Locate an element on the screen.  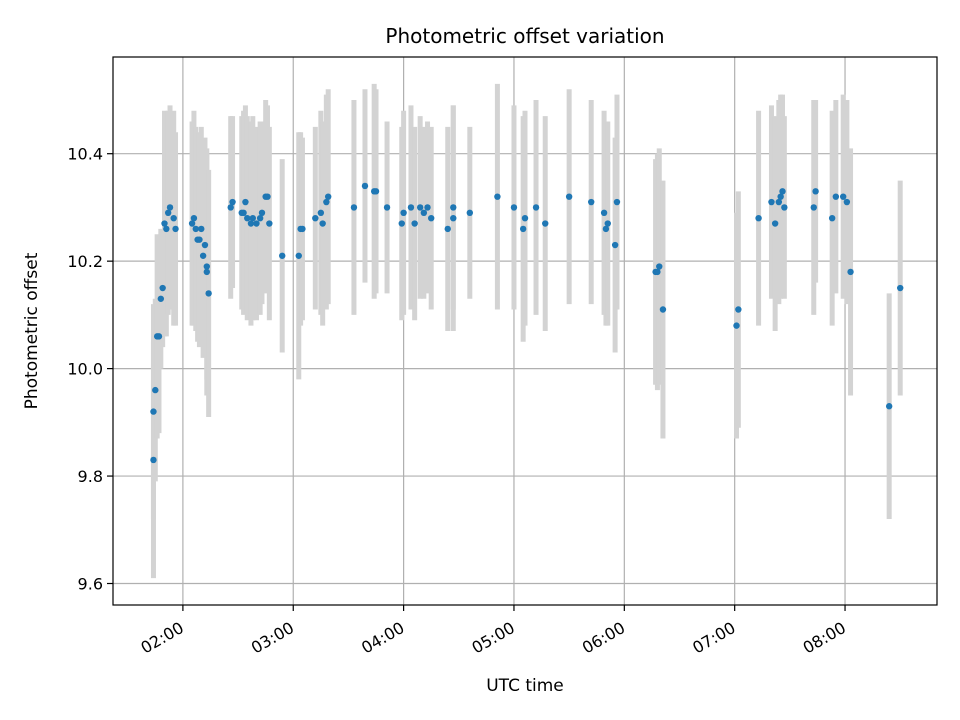
y-tick-label: 10.0 is located at coordinates (85, 369).